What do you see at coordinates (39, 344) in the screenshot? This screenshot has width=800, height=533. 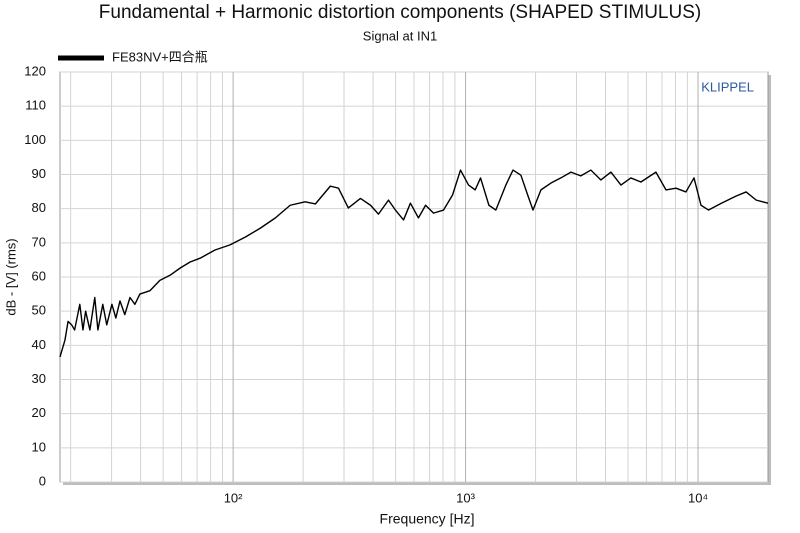 I see `y-tick-label: 40` at bounding box center [39, 344].